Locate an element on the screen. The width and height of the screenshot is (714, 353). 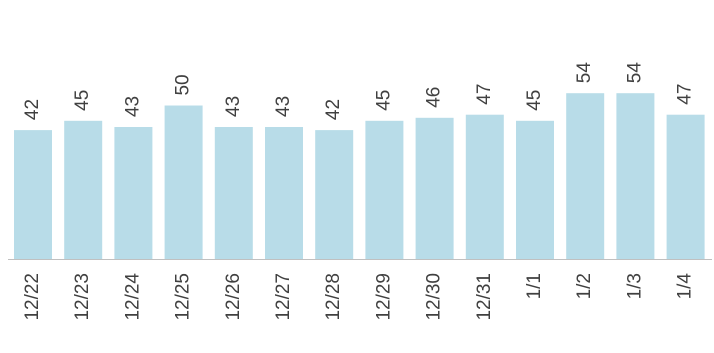
tick-label-12-25: 12/25 is located at coordinates (183, 297).